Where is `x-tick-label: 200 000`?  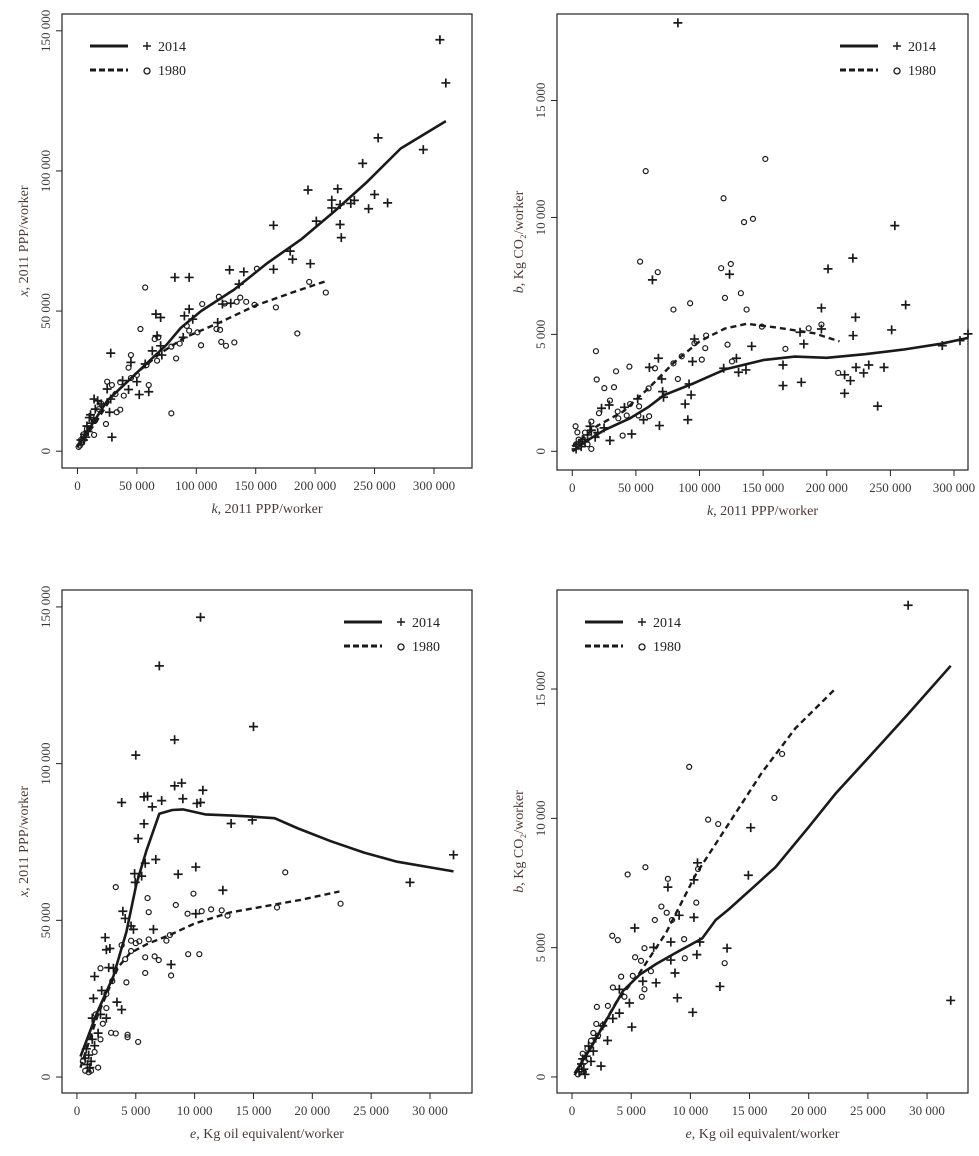
x-tick-label: 200 000 is located at coordinates (315, 485).